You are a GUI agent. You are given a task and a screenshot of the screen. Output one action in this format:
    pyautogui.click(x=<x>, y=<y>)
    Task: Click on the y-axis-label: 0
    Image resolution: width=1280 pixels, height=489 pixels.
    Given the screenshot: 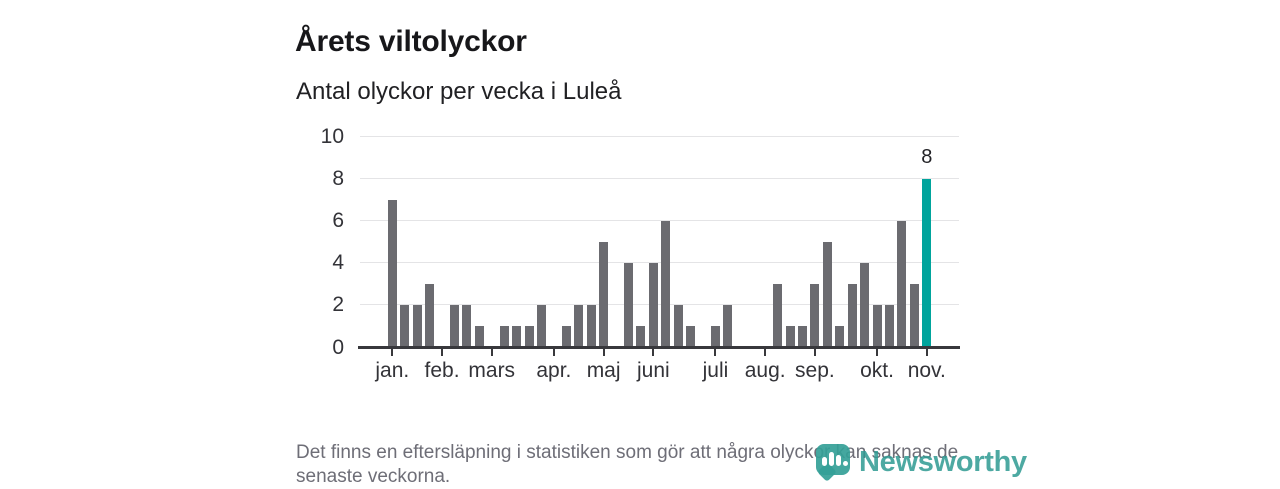 What is the action you would take?
    pyautogui.click(x=338, y=347)
    